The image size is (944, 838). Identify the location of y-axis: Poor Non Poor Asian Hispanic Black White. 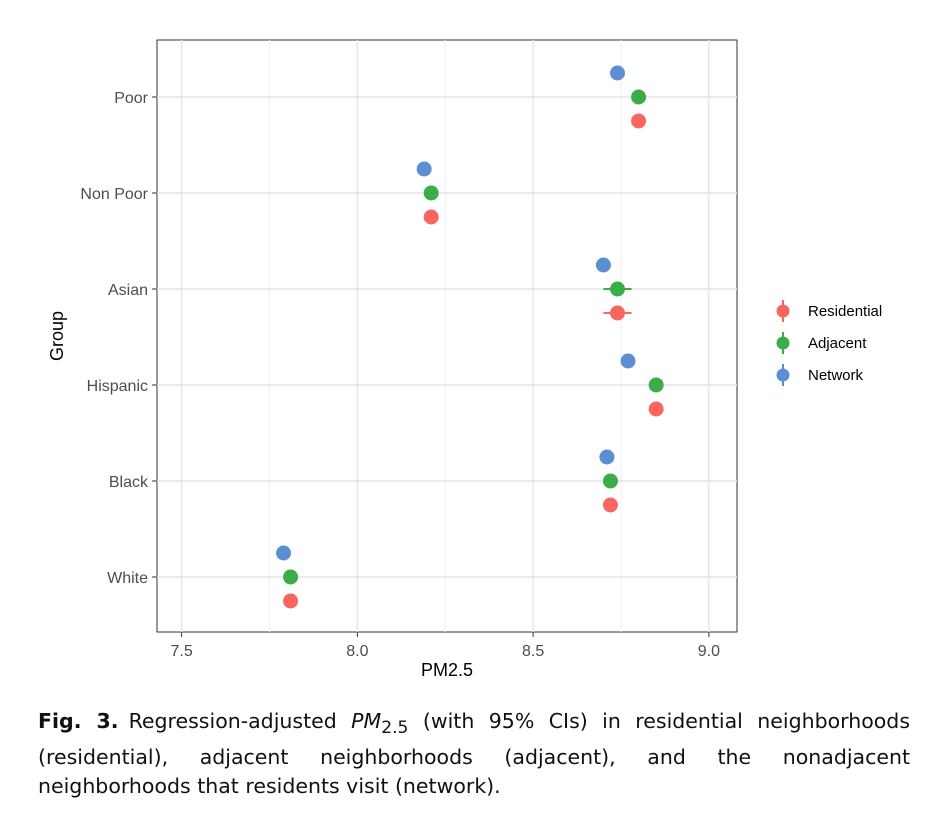
(118, 338).